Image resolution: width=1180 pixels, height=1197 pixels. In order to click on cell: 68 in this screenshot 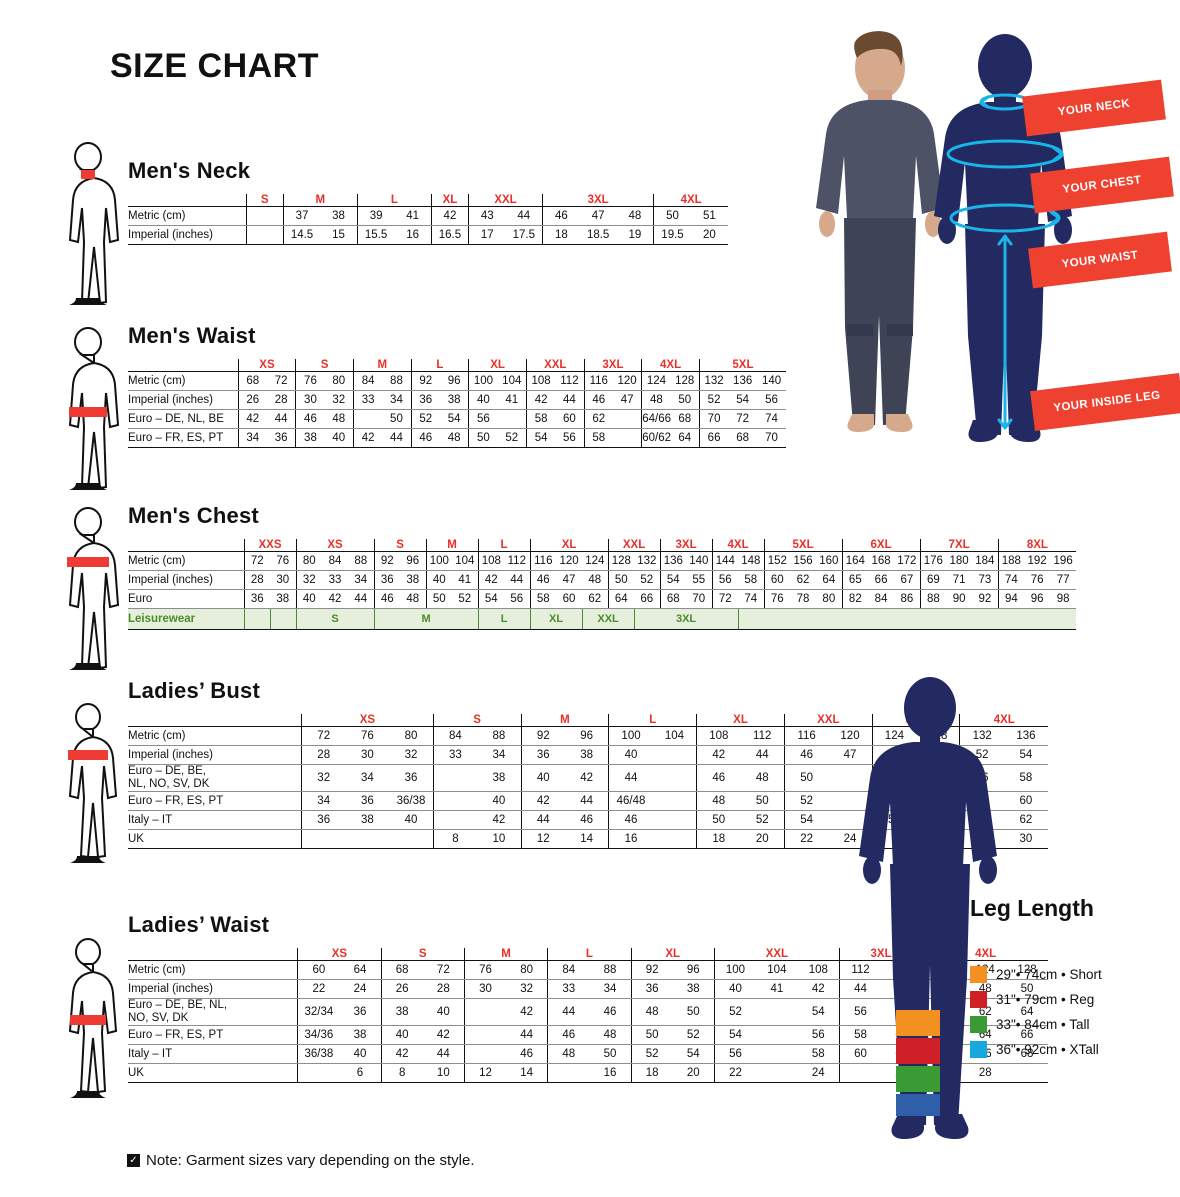, I will do `click(685, 419)`.